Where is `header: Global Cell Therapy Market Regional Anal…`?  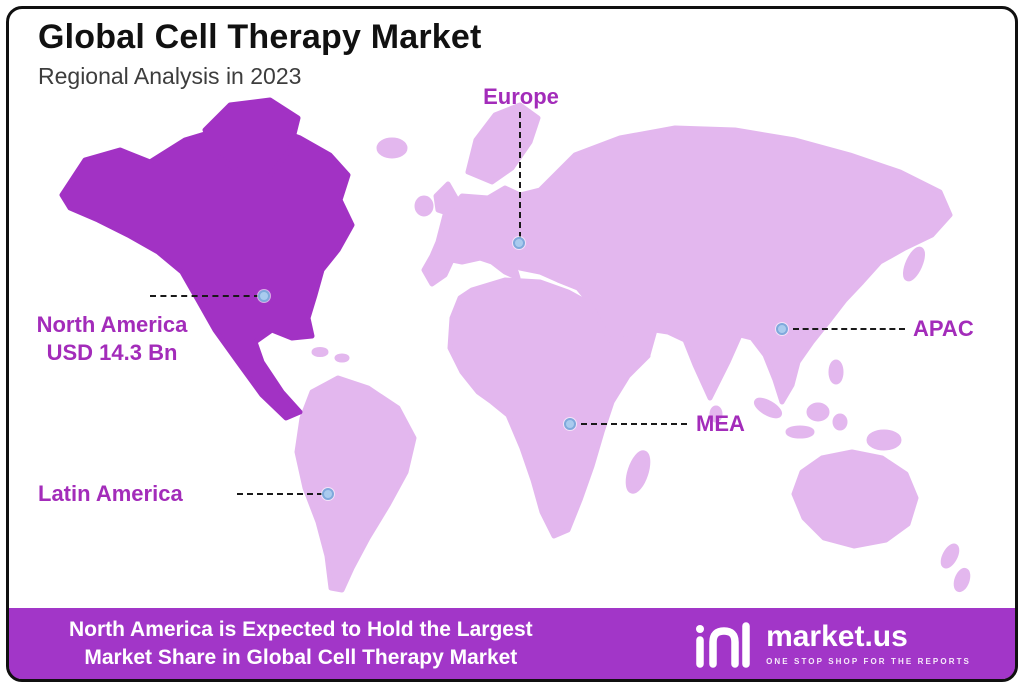
header: Global Cell Therapy Market Regional Anal… is located at coordinates (260, 54).